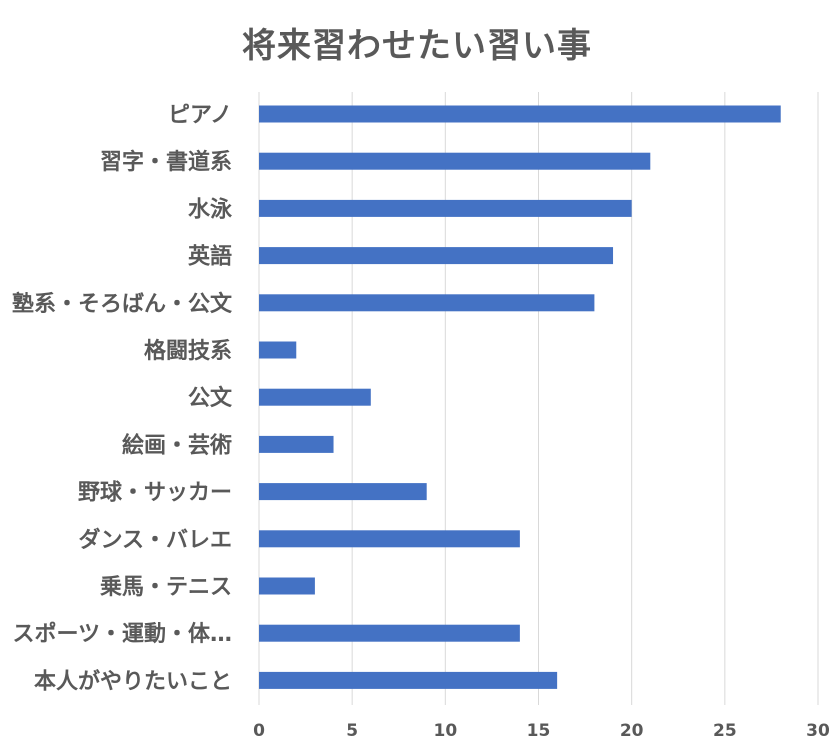 The height and width of the screenshot is (742, 834). What do you see at coordinates (725, 731) in the screenshot?
I see `x-tick-label: 25` at bounding box center [725, 731].